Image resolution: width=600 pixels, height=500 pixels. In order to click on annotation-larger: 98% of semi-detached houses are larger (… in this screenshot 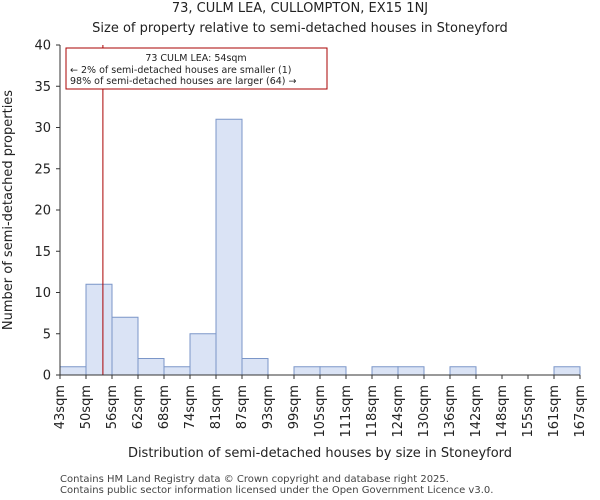, I will do `click(183, 81)`.